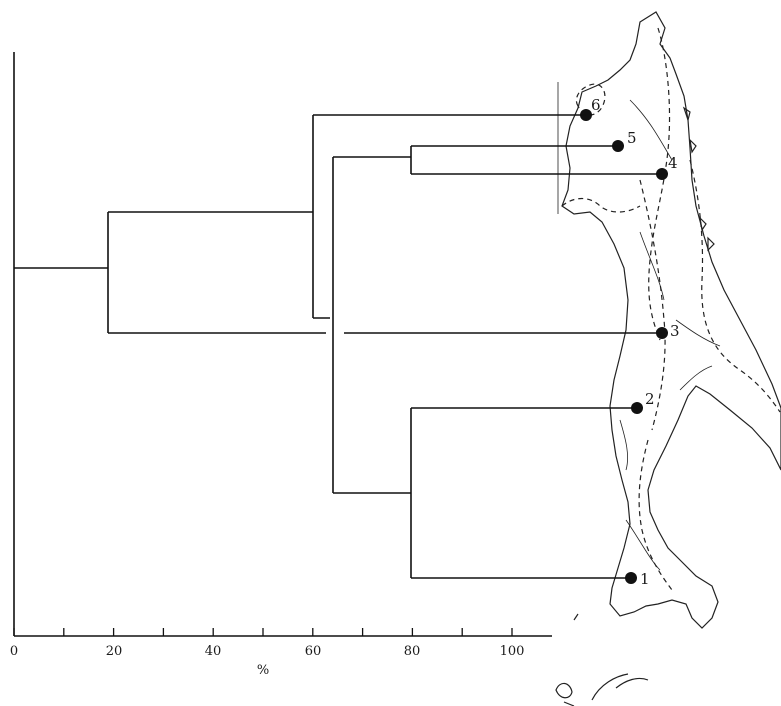  I want to click on tick-label-60: 60, so click(313, 651).